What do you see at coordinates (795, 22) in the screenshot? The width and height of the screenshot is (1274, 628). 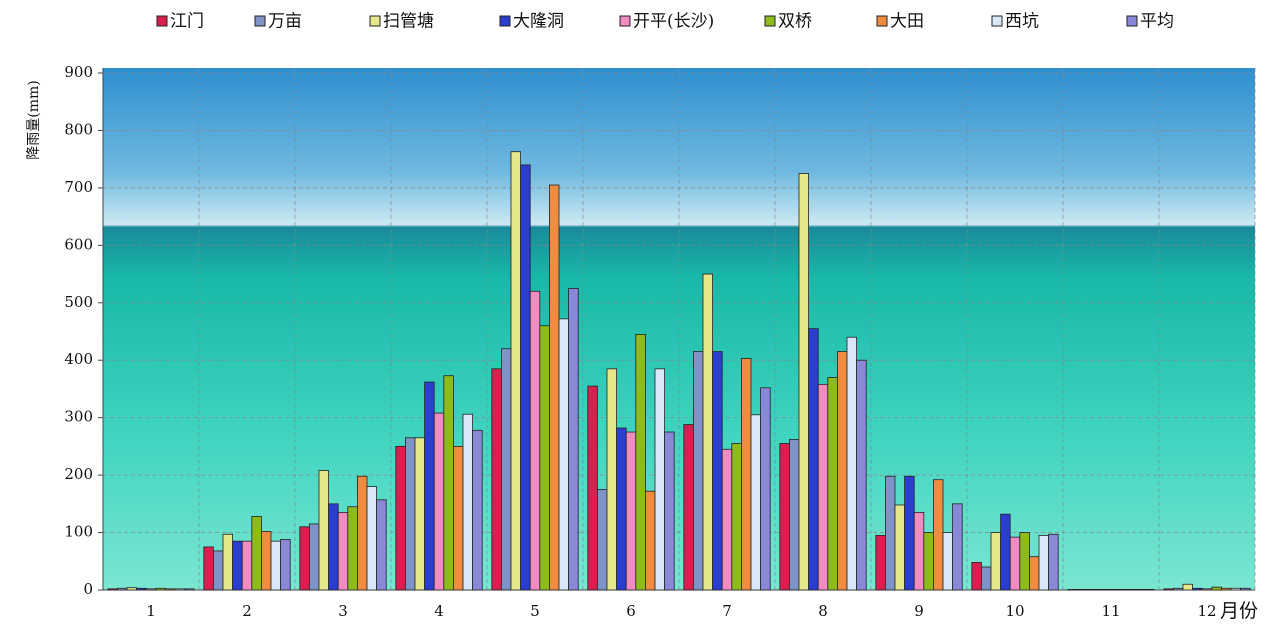 I see `legend-label: 双桥` at bounding box center [795, 22].